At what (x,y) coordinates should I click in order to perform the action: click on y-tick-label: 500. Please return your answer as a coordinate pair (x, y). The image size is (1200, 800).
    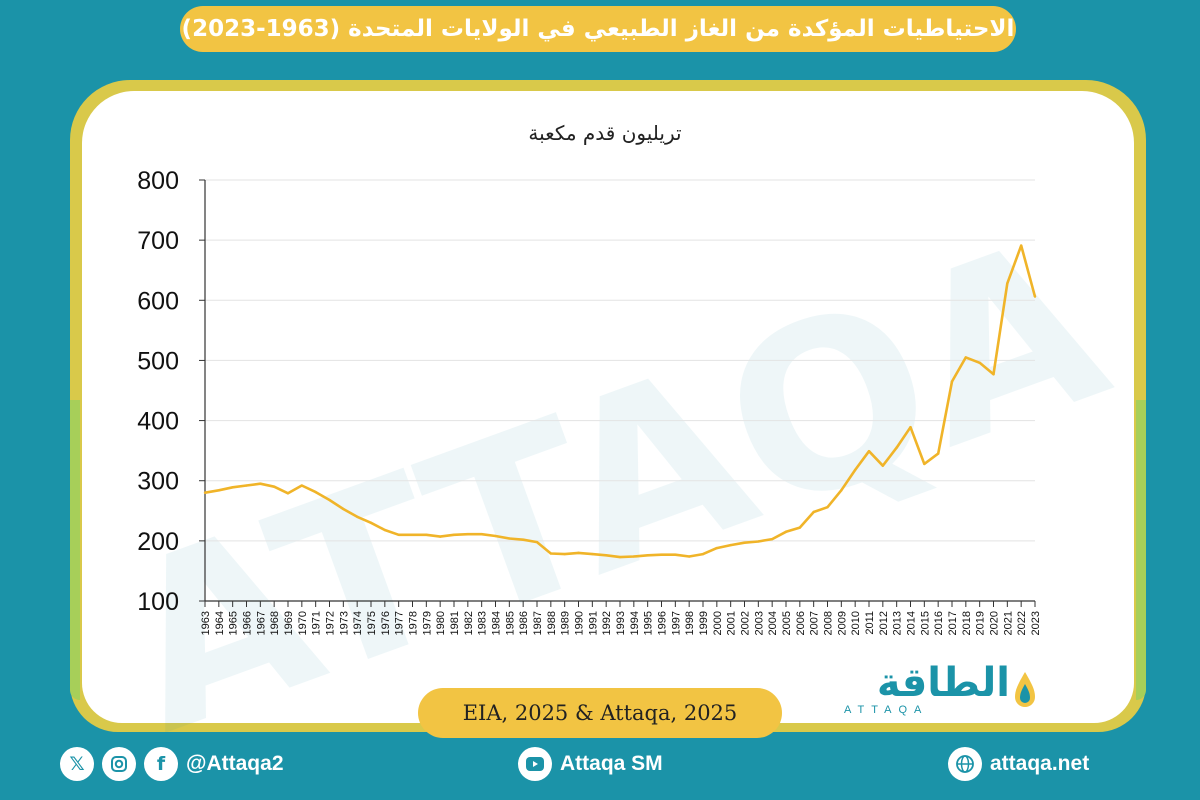
    Looking at the image, I should click on (158, 361).